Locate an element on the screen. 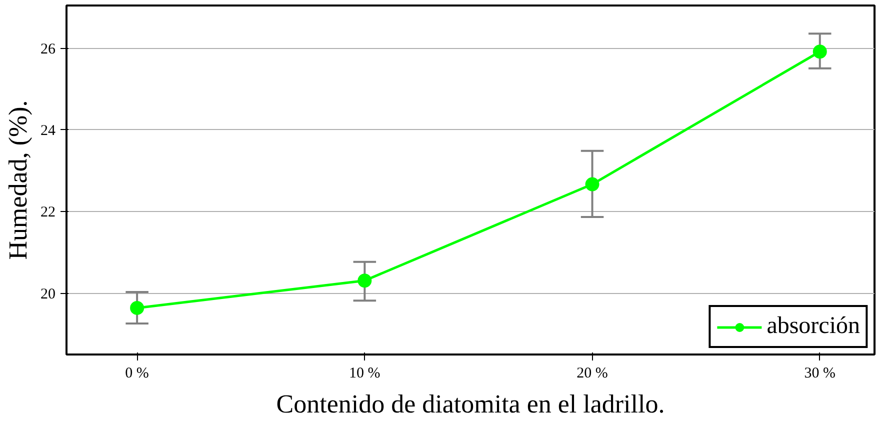 The image size is (876, 421). y-tick-label: 22 is located at coordinates (48, 212).